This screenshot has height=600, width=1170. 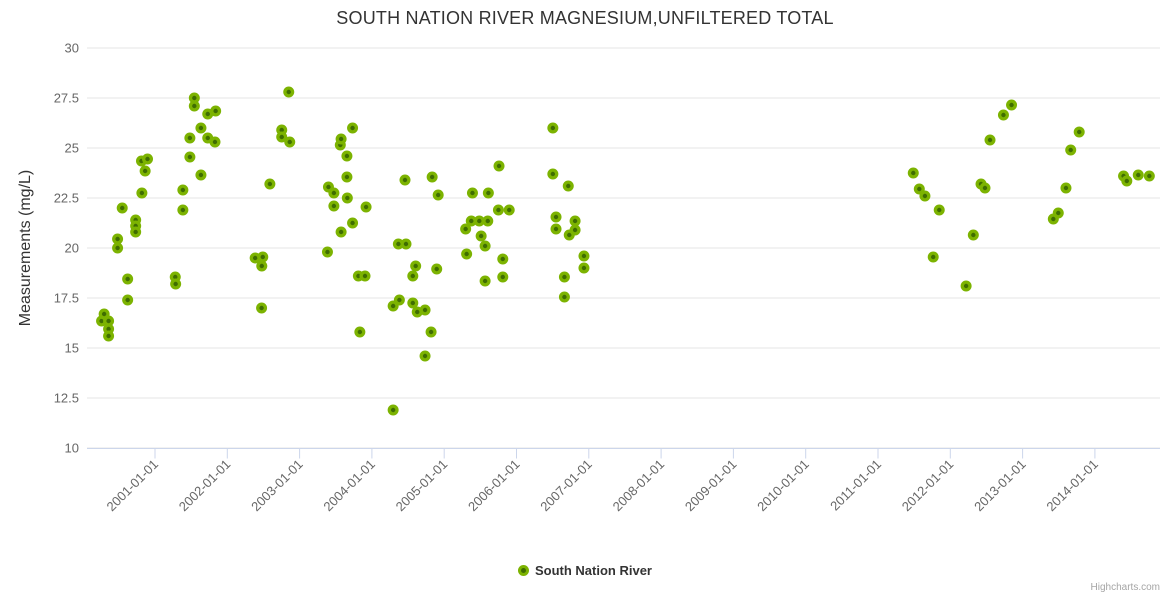 I want to click on x-axis-tick-label: 2006-01-01, so click(x=494, y=486).